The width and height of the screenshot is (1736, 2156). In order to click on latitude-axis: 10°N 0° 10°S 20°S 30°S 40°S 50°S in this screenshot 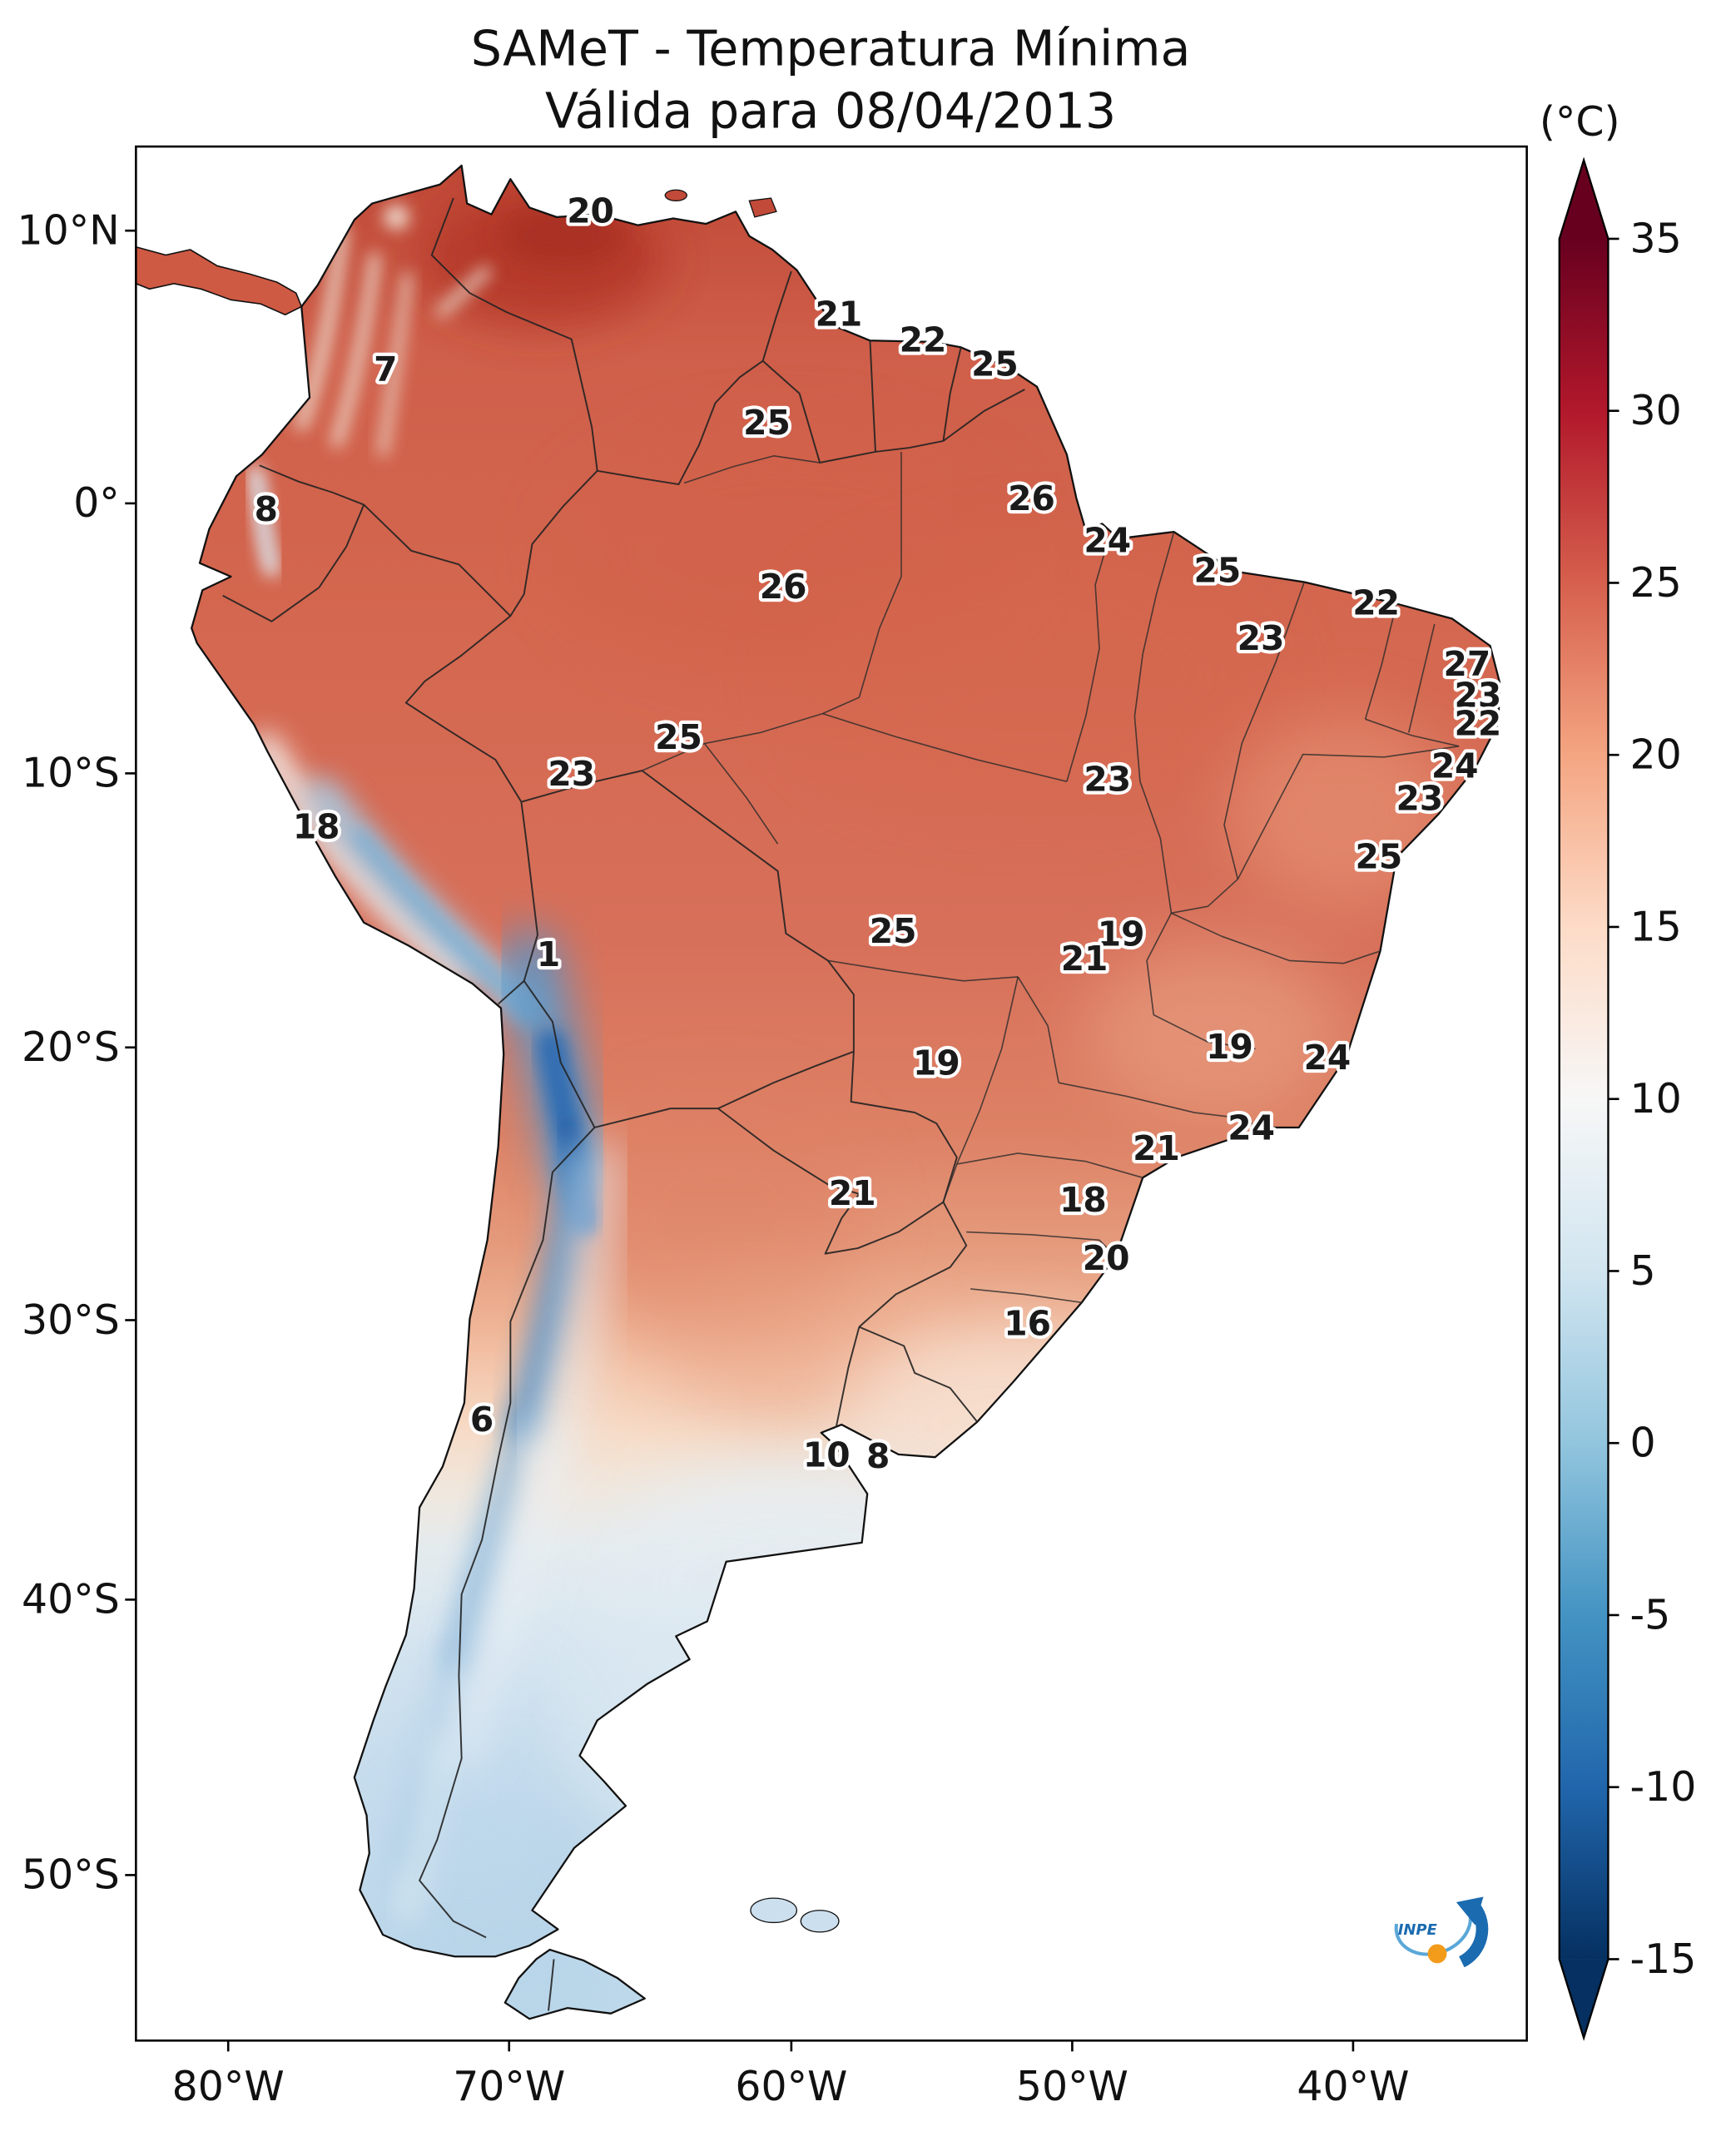, I will do `click(76, 1052)`.